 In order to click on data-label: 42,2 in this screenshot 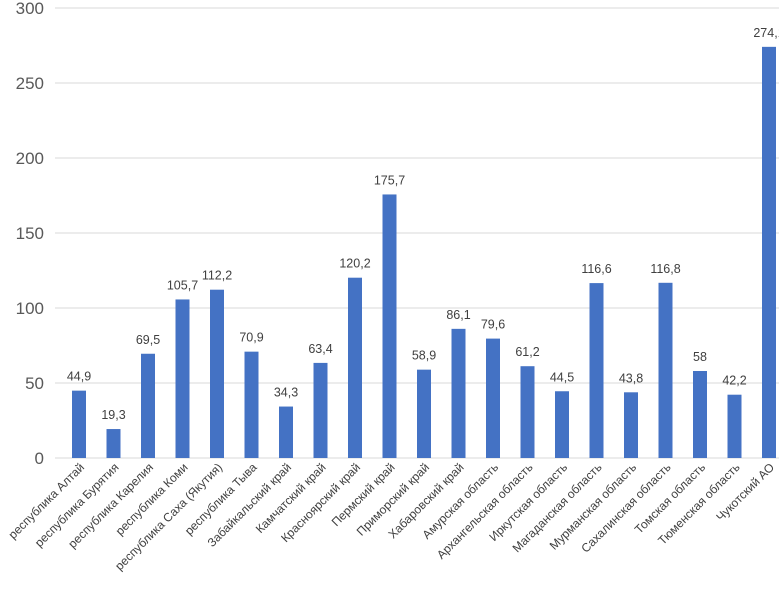, I will do `click(734, 381)`.